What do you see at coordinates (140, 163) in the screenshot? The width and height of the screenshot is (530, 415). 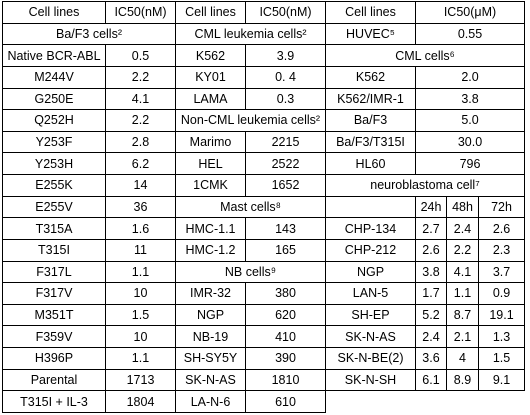 I see `cell: 6.2` at bounding box center [140, 163].